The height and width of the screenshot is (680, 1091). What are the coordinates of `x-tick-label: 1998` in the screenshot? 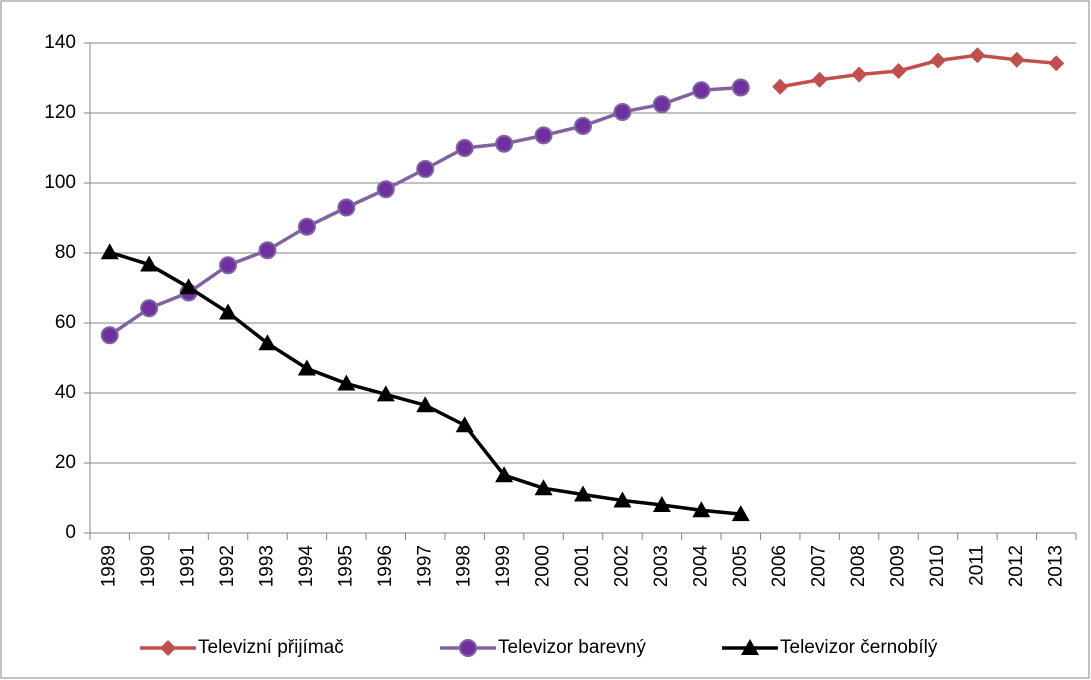 It's located at (464, 566).